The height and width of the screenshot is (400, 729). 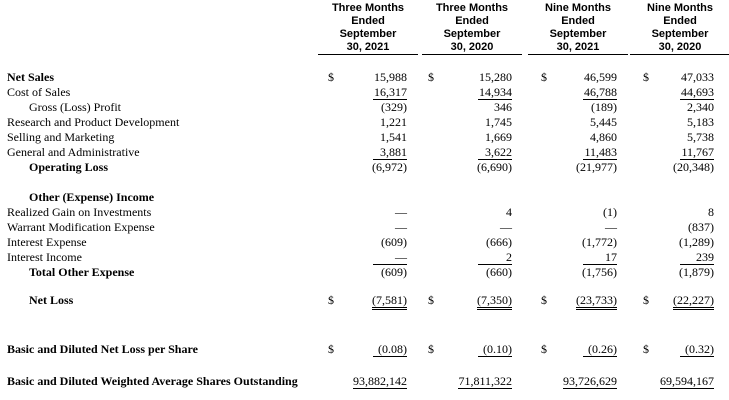 I want to click on row-label: Operating Loss, so click(x=69, y=167).